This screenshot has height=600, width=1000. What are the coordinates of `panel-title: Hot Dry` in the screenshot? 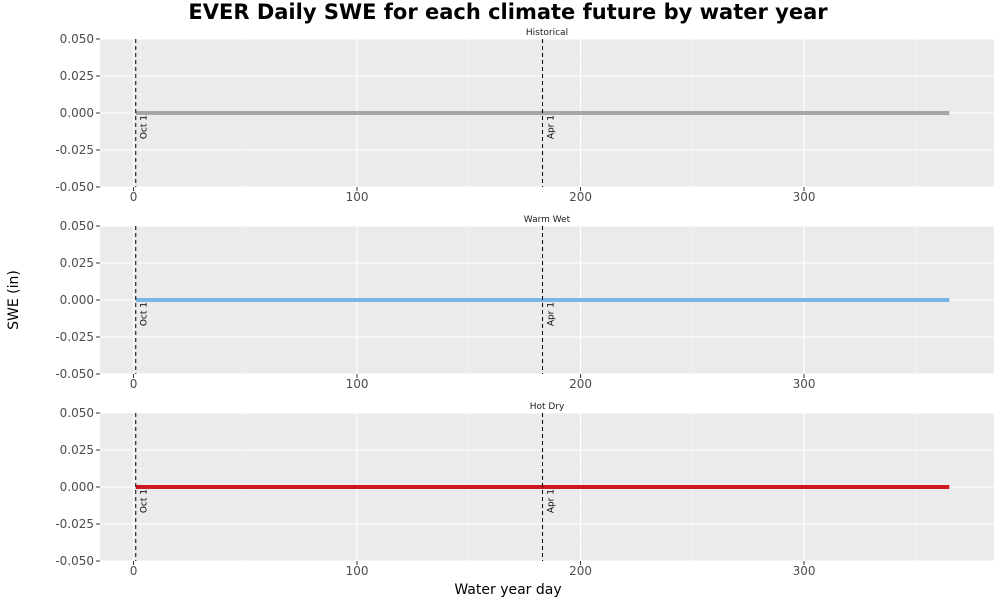 It's located at (547, 407).